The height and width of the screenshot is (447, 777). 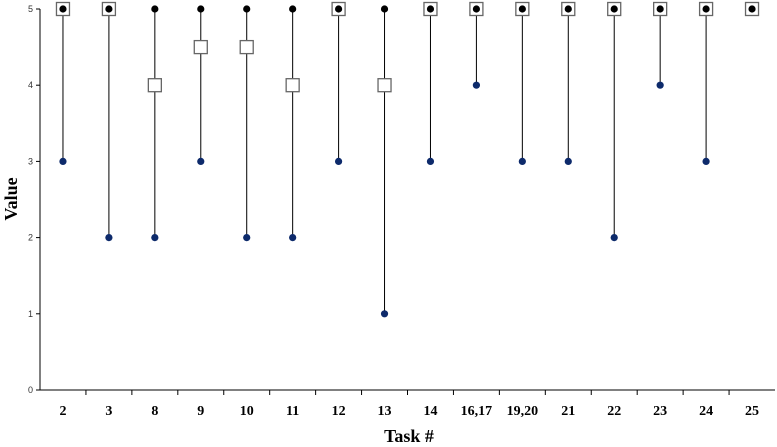 What do you see at coordinates (30, 9) in the screenshot?
I see `y-tick-label: 5` at bounding box center [30, 9].